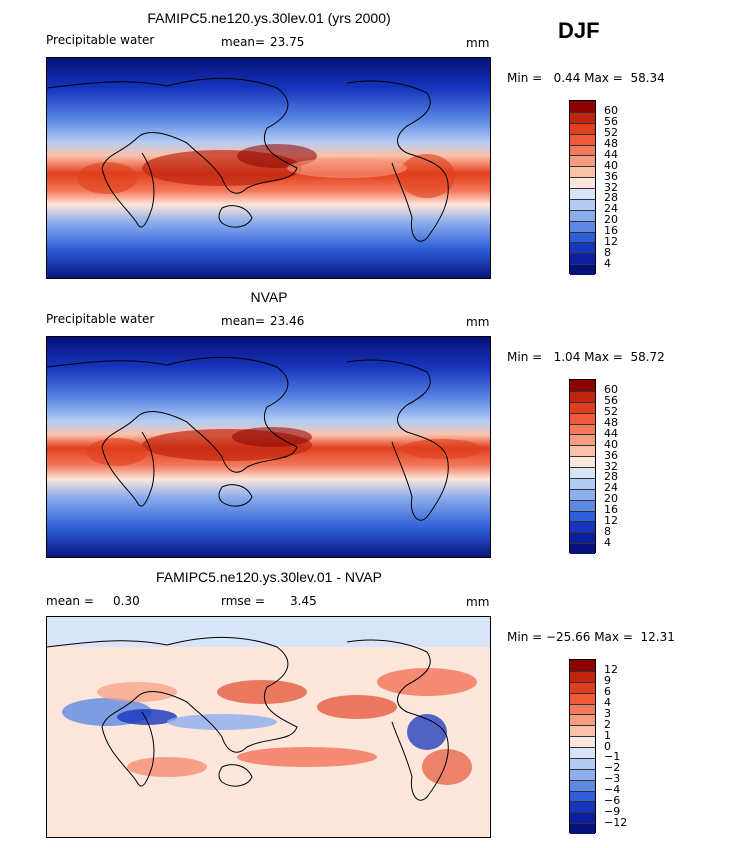 This screenshot has width=733, height=848. I want to click on season-label: DJF, so click(579, 30).